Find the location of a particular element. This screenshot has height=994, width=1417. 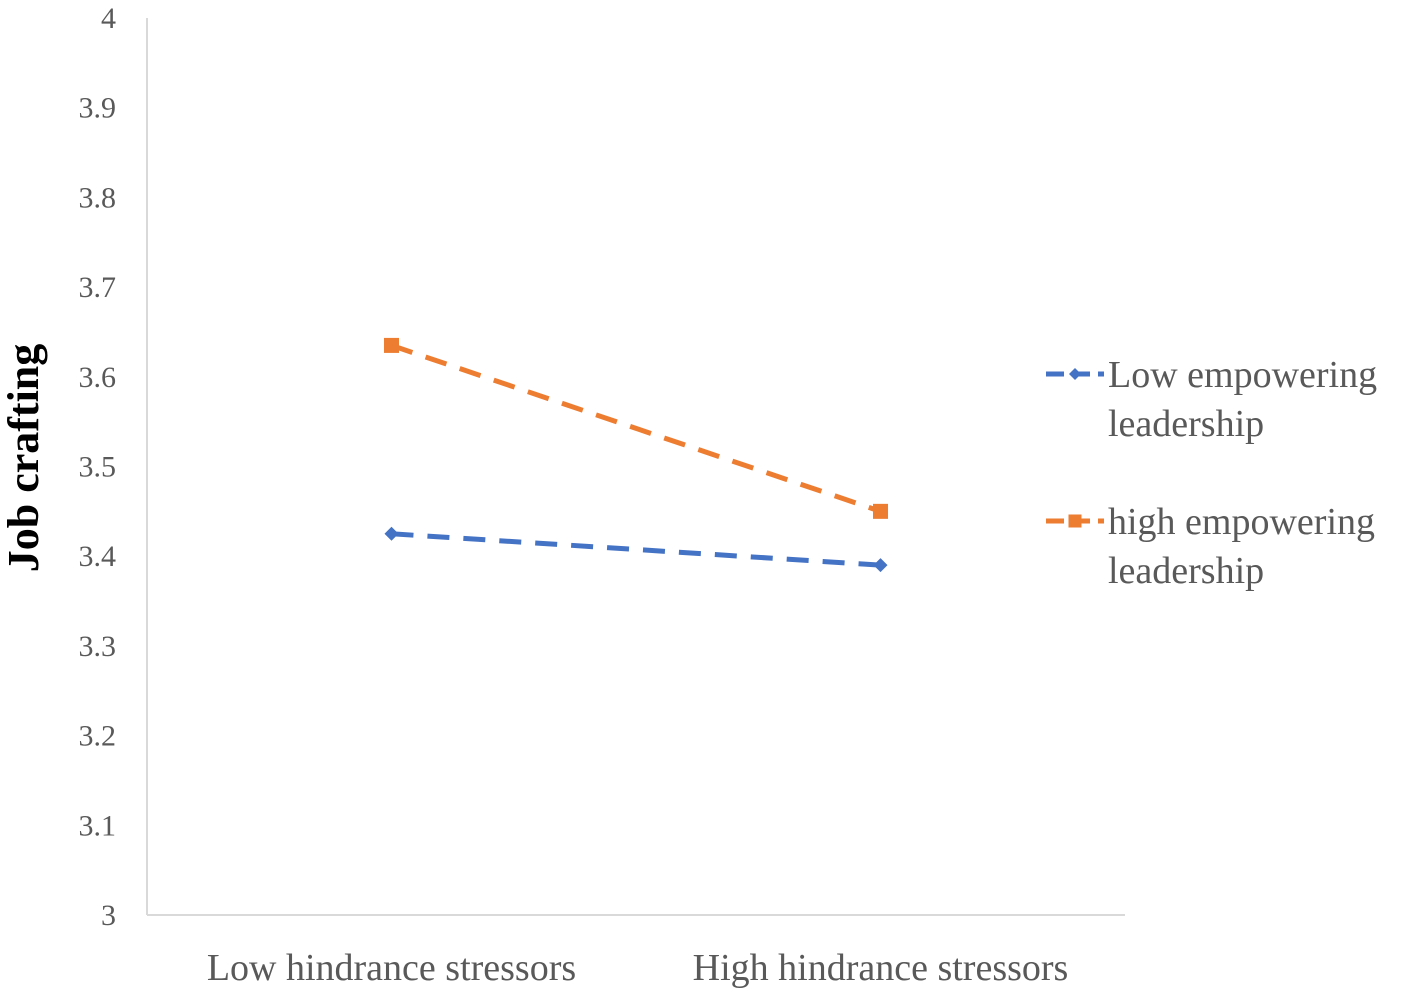

y-tick-label: 3.3 is located at coordinates (98, 646).